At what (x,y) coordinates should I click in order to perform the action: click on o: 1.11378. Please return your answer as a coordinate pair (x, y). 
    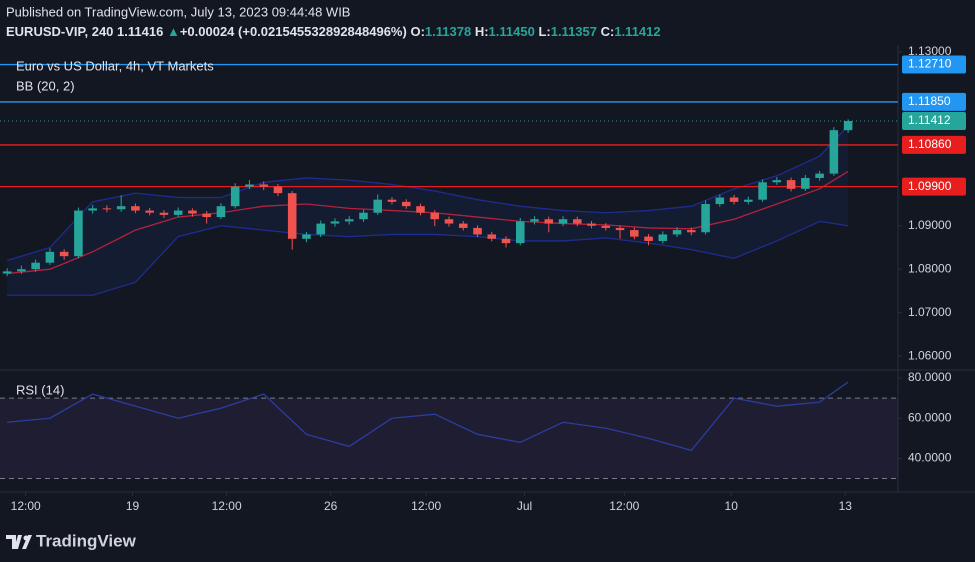
    Looking at the image, I should click on (448, 31).